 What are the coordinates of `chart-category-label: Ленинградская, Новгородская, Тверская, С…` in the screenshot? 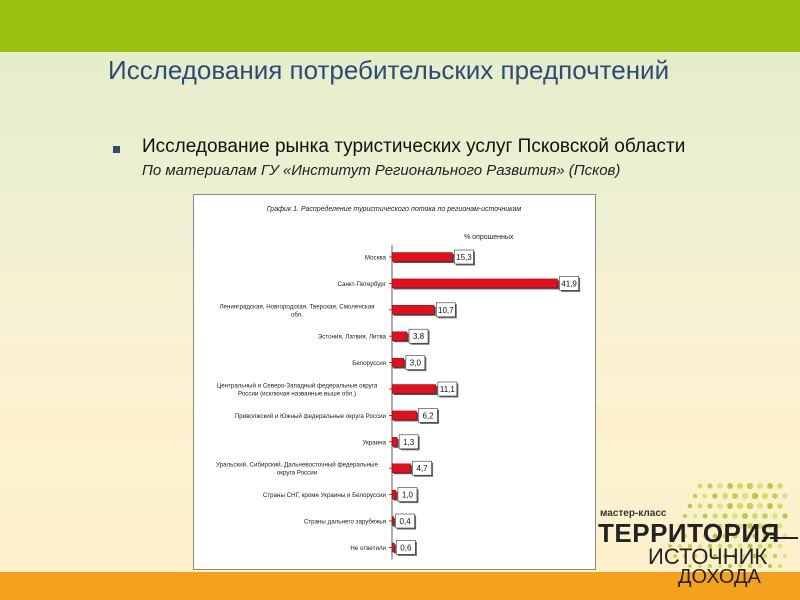 It's located at (297, 306).